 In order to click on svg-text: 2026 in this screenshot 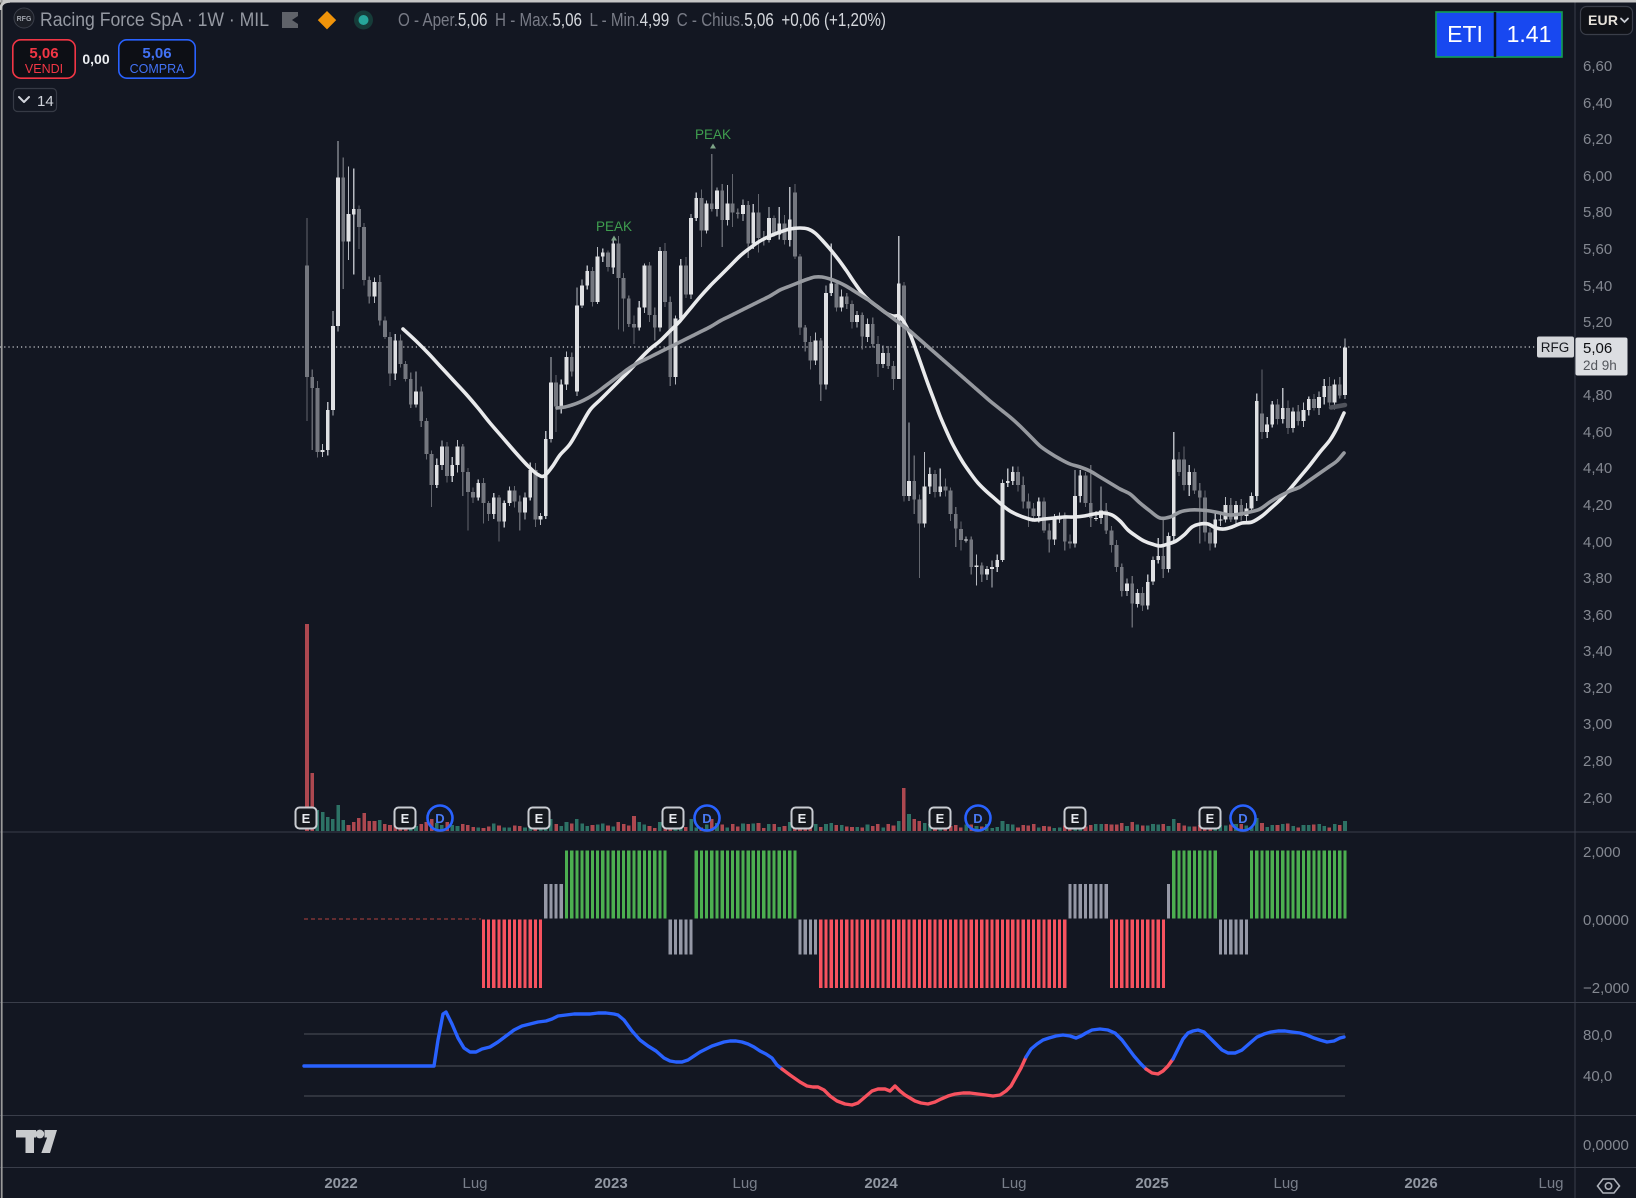, I will do `click(1420, 1183)`.